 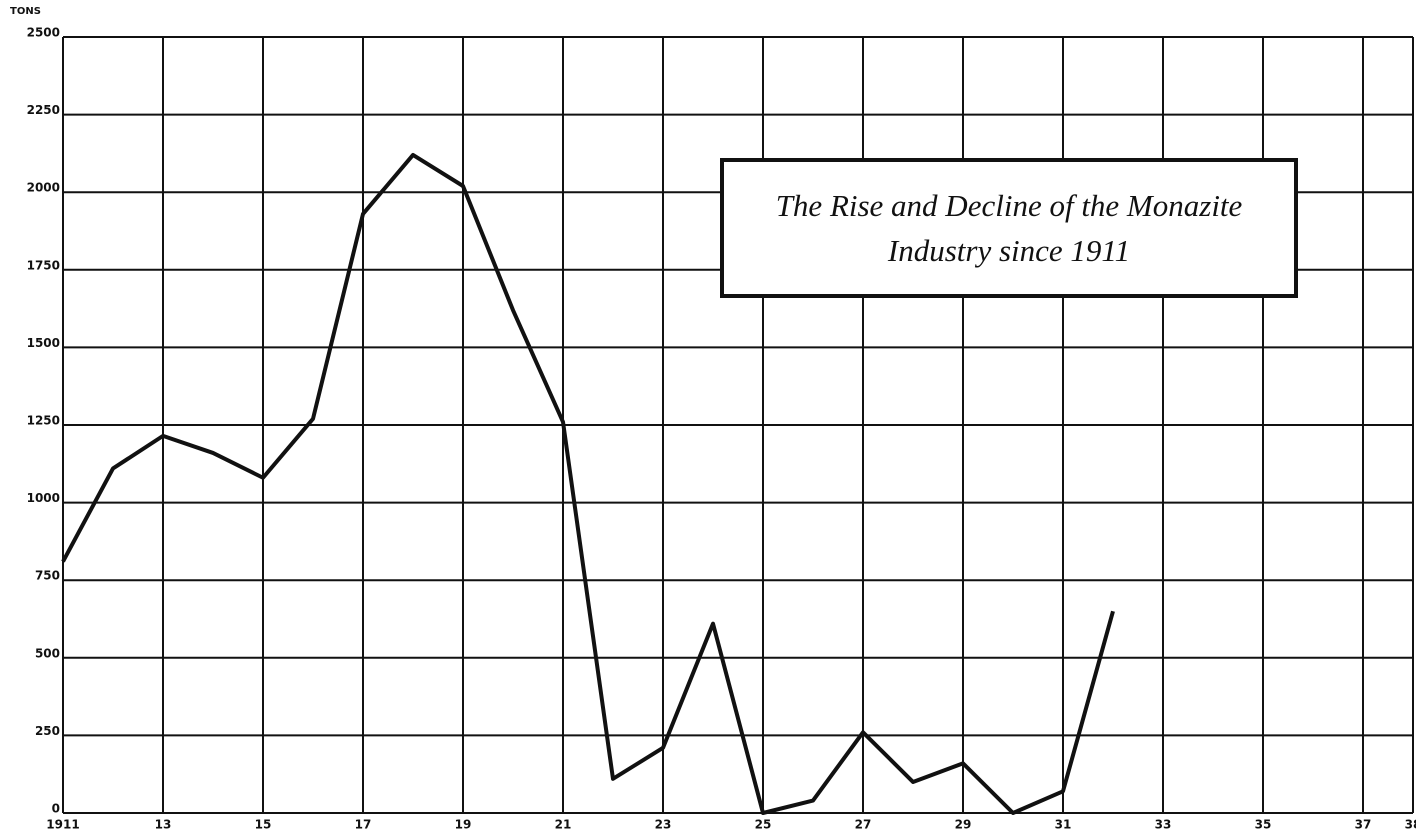 I want to click on y-axis-label: TONS, so click(x=25, y=11).